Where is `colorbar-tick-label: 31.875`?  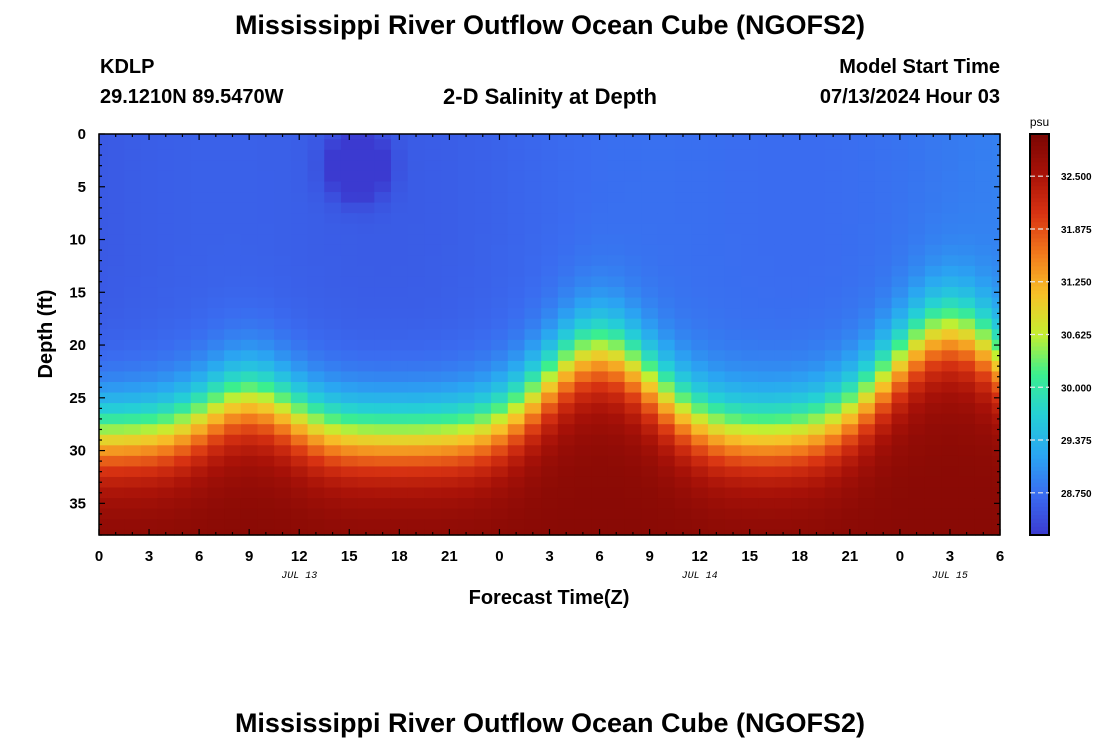 colorbar-tick-label: 31.875 is located at coordinates (1076, 230).